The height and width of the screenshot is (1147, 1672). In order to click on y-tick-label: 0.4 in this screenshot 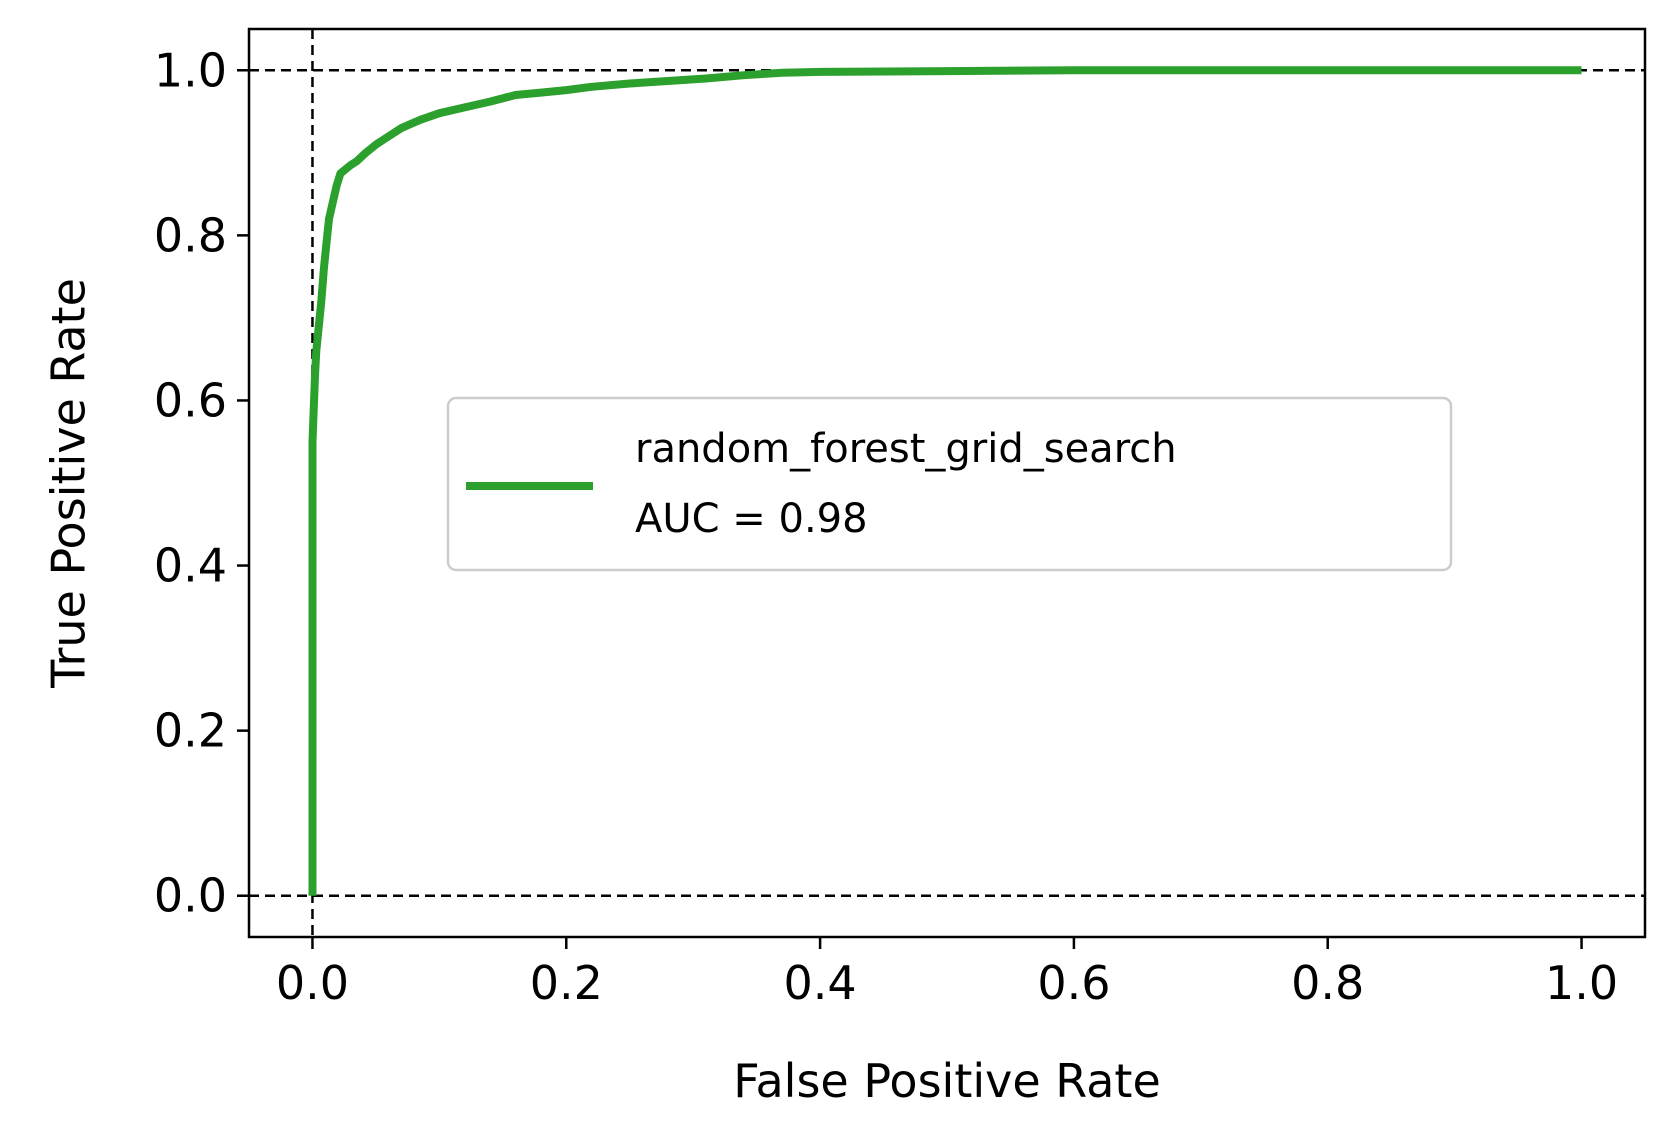, I will do `click(190, 566)`.